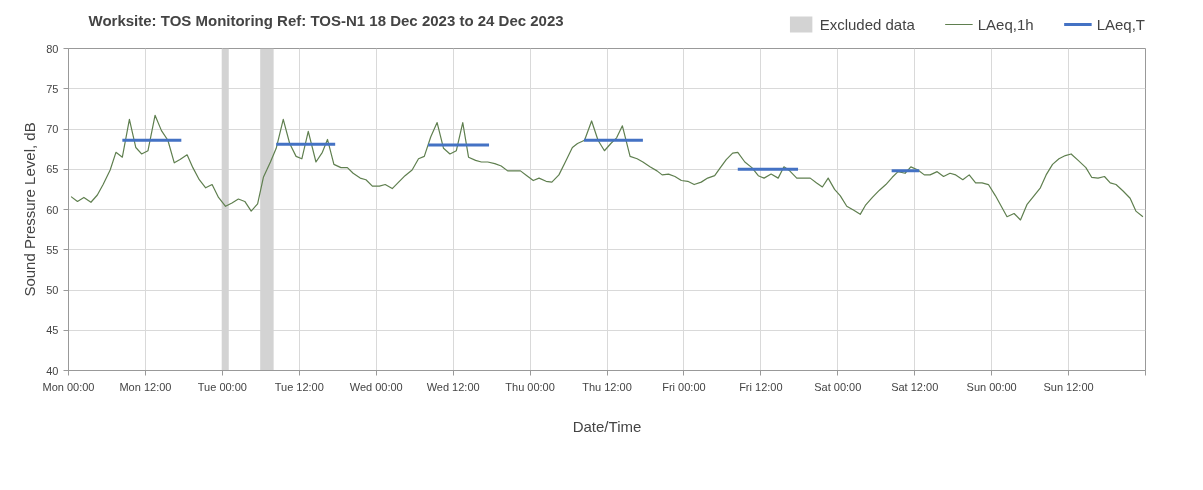  Describe the element at coordinates (52, 48) in the screenshot. I see `y-tick-label: 80` at that location.